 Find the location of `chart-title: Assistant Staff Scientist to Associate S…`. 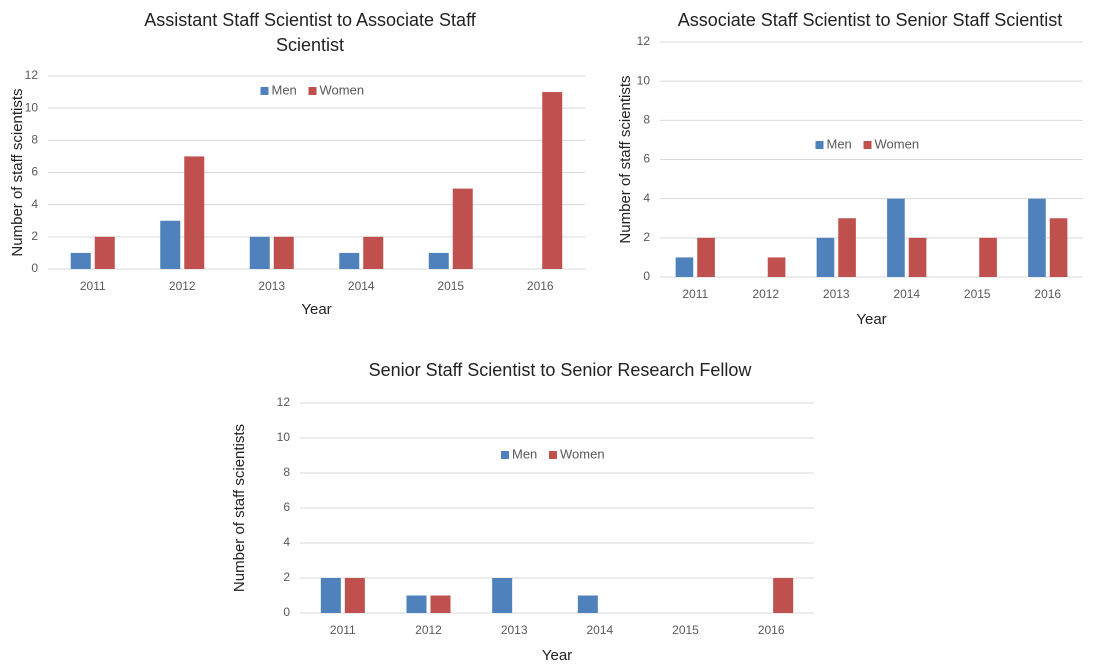

chart-title: Assistant Staff Scientist to Associate S… is located at coordinates (310, 32).